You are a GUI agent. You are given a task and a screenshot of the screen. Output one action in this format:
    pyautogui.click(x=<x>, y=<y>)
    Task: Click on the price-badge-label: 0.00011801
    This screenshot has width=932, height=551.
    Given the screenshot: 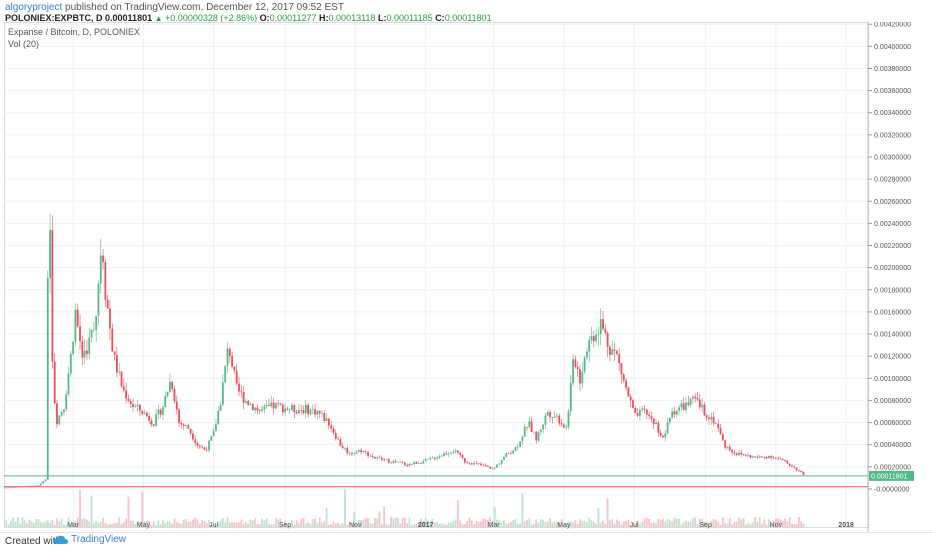 What is the action you would take?
    pyautogui.click(x=889, y=476)
    